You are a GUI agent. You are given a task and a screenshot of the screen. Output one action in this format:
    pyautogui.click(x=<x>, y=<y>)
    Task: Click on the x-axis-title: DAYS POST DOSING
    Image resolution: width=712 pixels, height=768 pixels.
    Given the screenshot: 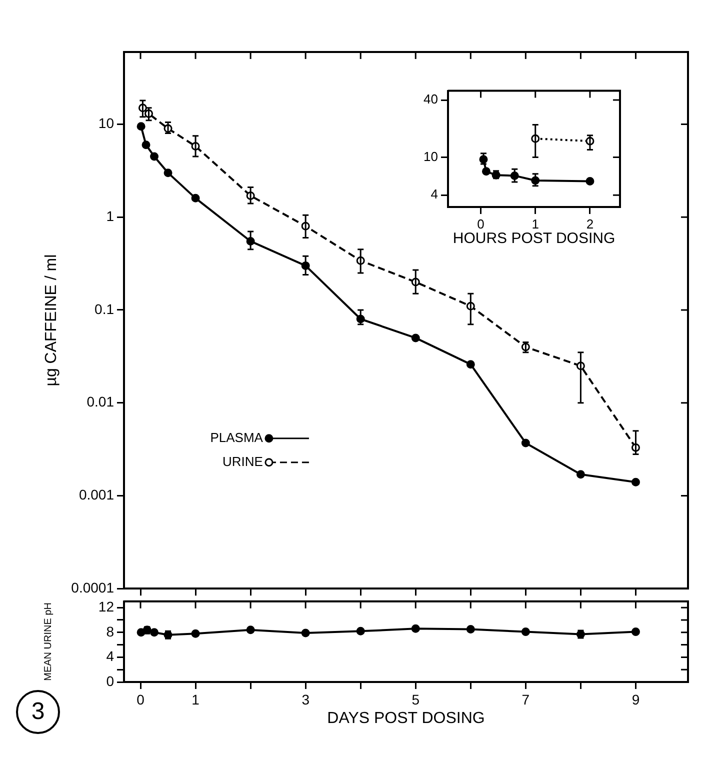 What is the action you would take?
    pyautogui.click(x=406, y=718)
    